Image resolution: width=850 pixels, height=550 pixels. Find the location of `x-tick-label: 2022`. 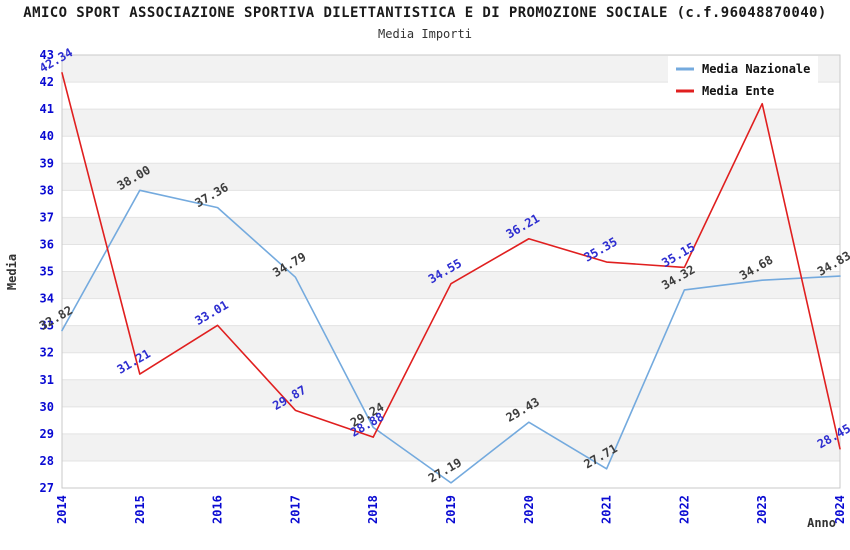

x-tick-label: 2022 is located at coordinates (684, 509).